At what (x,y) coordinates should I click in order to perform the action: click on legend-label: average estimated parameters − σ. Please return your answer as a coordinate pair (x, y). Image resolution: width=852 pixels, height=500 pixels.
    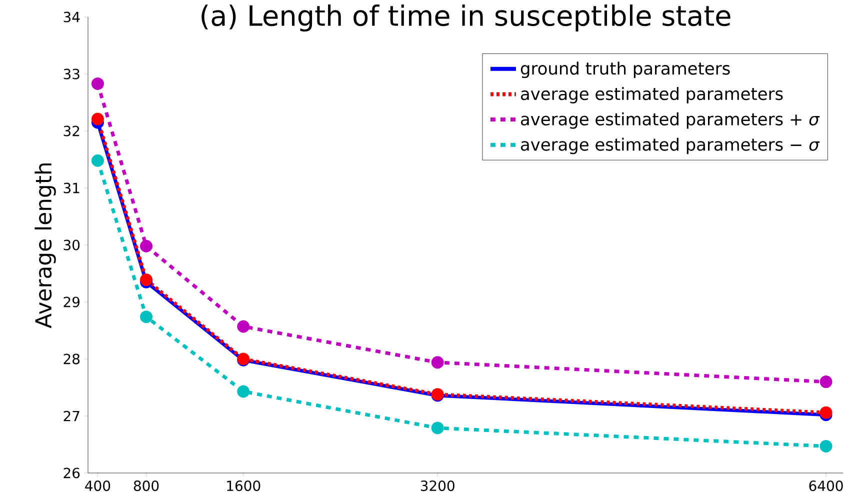
    Looking at the image, I should click on (670, 146).